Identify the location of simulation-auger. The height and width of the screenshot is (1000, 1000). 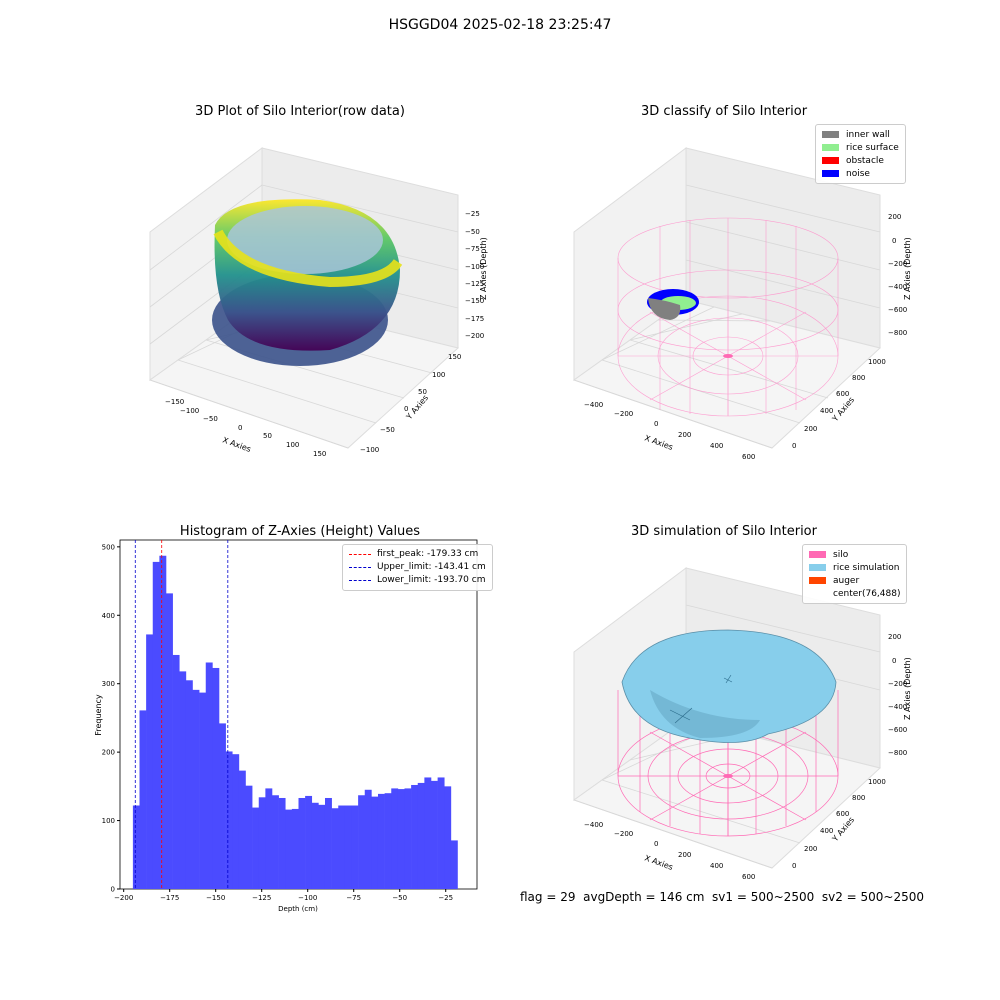
(701, 699).